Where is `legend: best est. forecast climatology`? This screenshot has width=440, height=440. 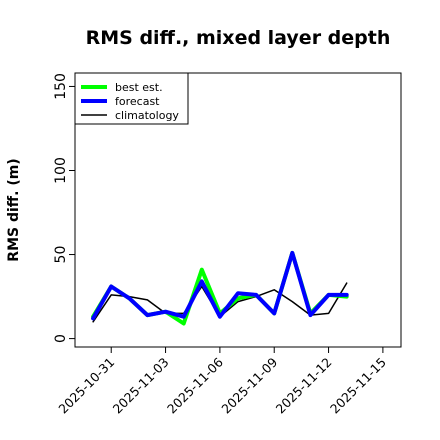
legend: best est. forecast climatology is located at coordinates (131, 98).